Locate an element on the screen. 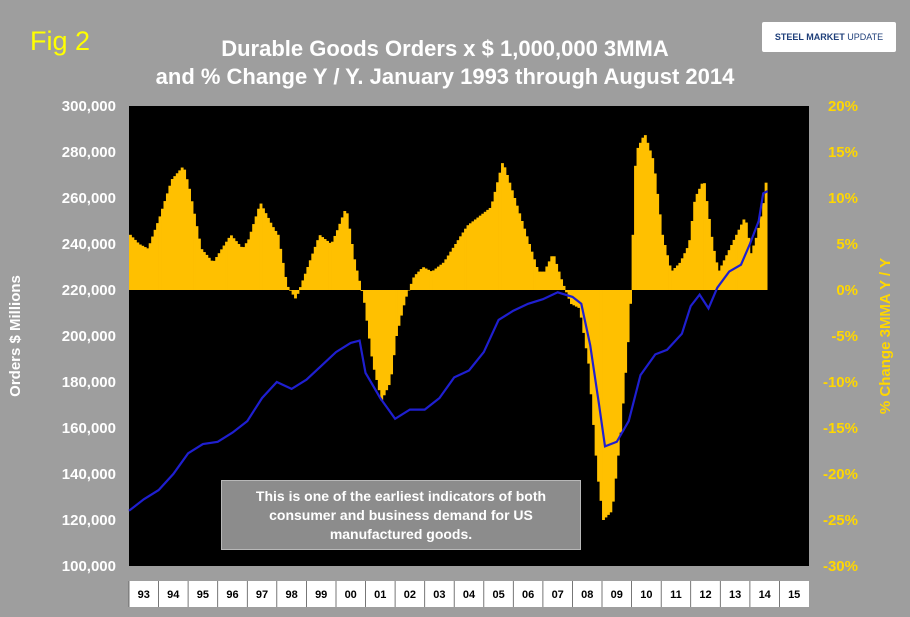  x-tick-label: 15 is located at coordinates (794, 595).